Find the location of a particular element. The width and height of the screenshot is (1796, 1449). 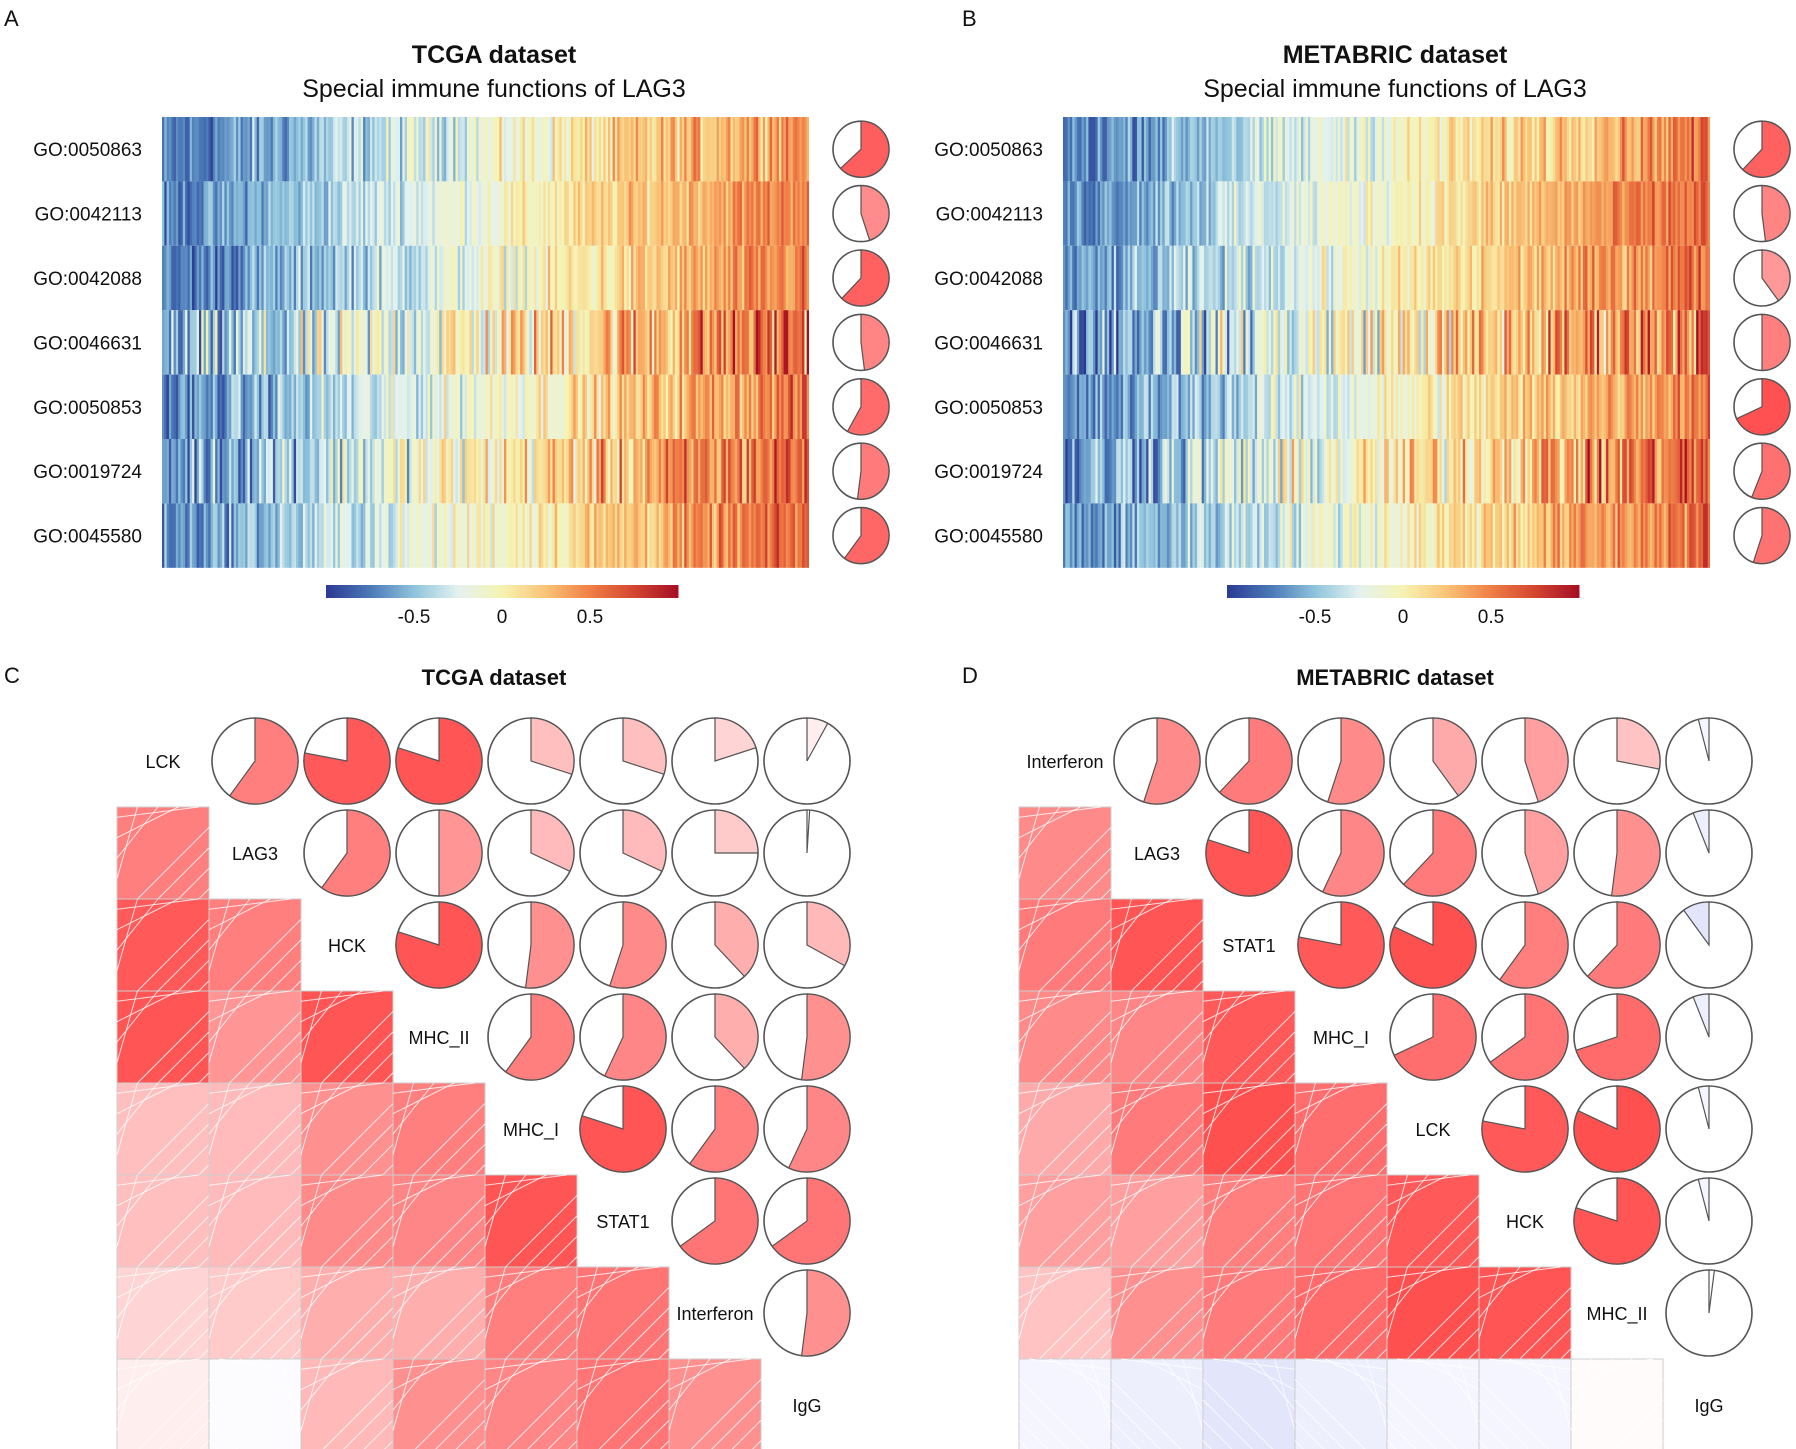

heatmap-row is located at coordinates (1386, 471).